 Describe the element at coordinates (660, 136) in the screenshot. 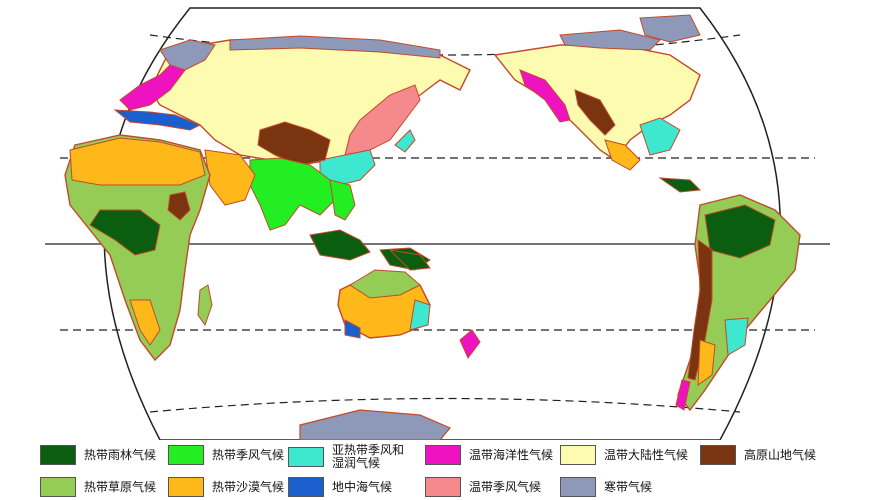

I see `us-east-subtropical` at that location.